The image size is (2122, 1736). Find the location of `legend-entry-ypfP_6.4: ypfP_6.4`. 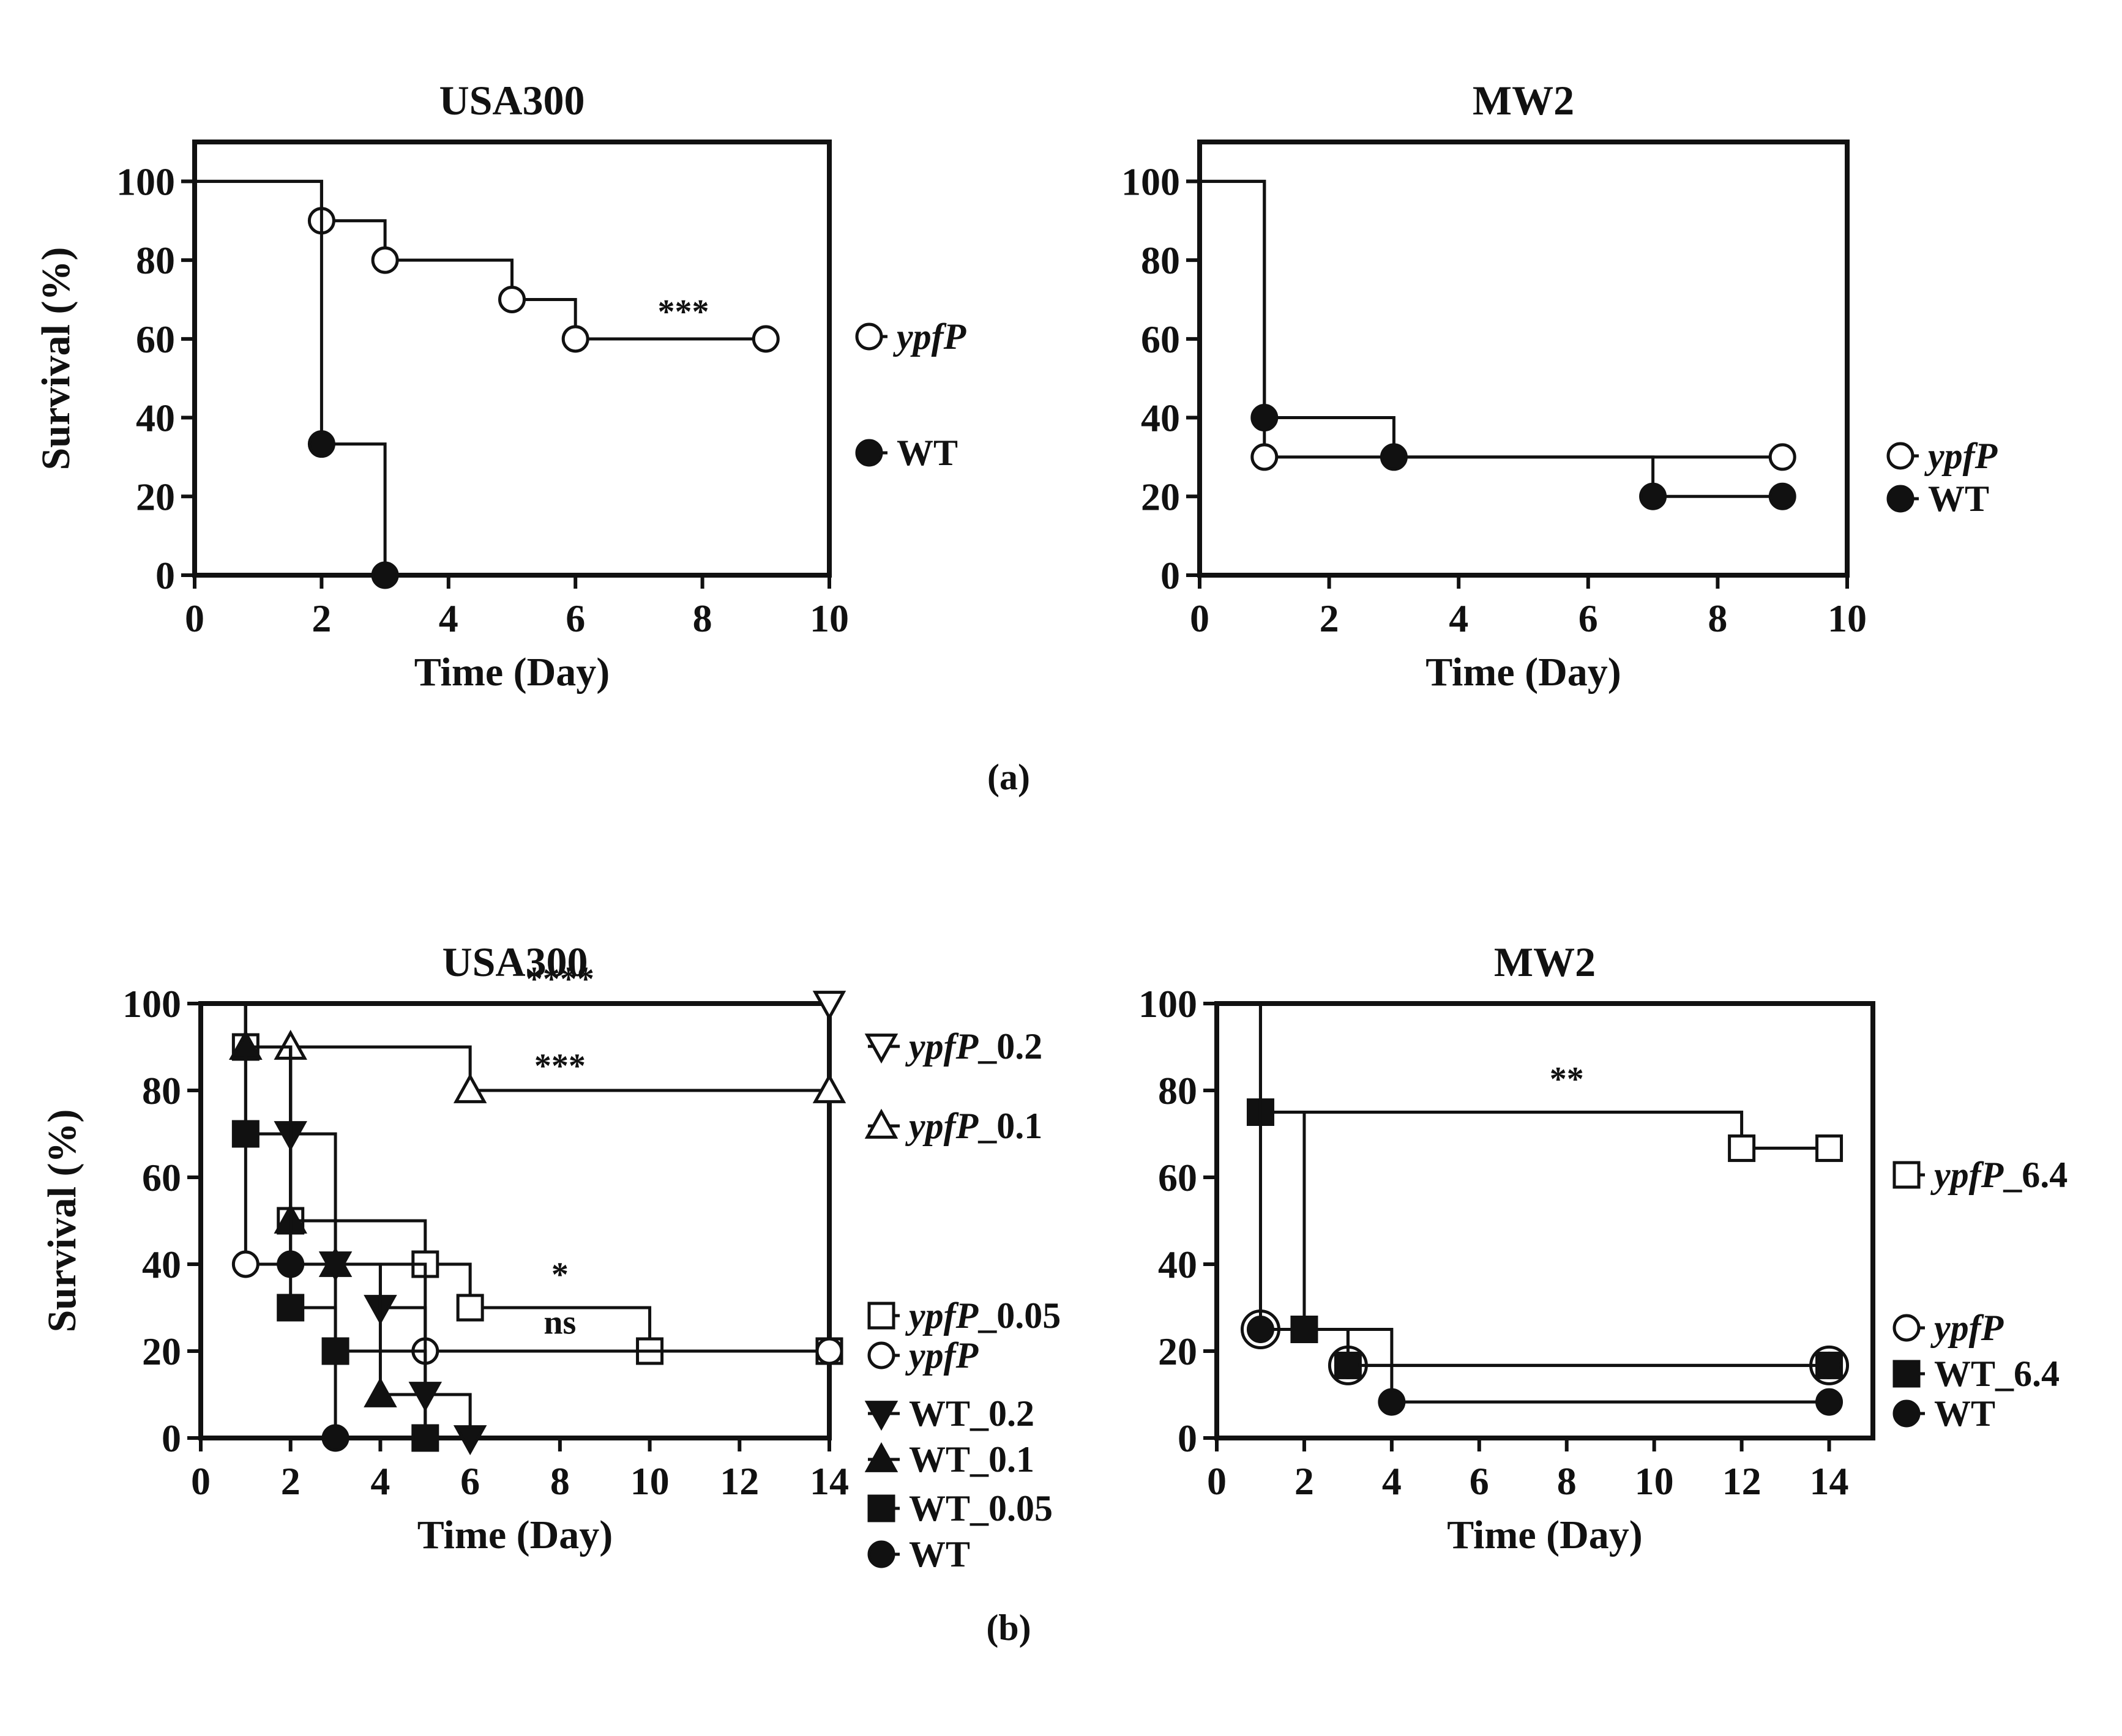

legend-entry-ypfP_6.4: ypfP_6.4 is located at coordinates (1980, 1175).